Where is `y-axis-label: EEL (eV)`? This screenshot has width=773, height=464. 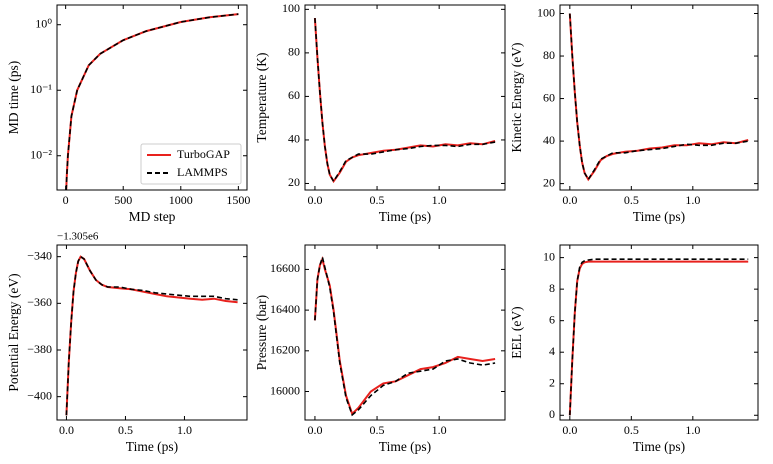
y-axis-label: EEL (eV) is located at coordinates (516, 332).